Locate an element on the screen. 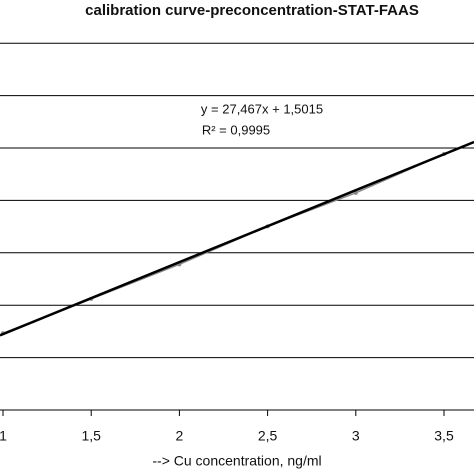 The height and width of the screenshot is (474, 474). x-axis-label: --> Cu concentration, ng/ml is located at coordinates (236, 461).